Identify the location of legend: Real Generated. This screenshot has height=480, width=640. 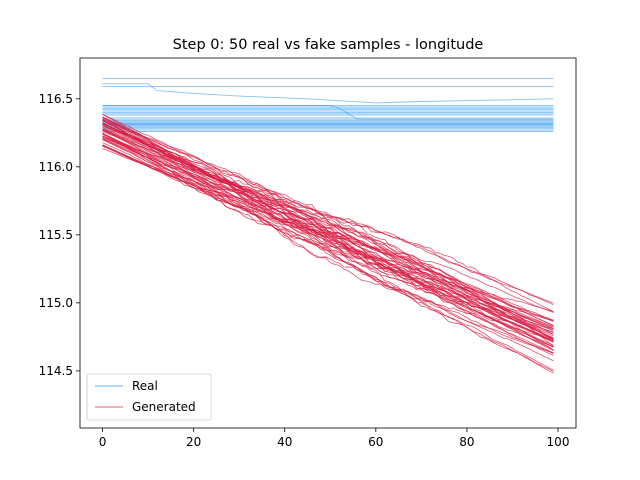
(149, 397).